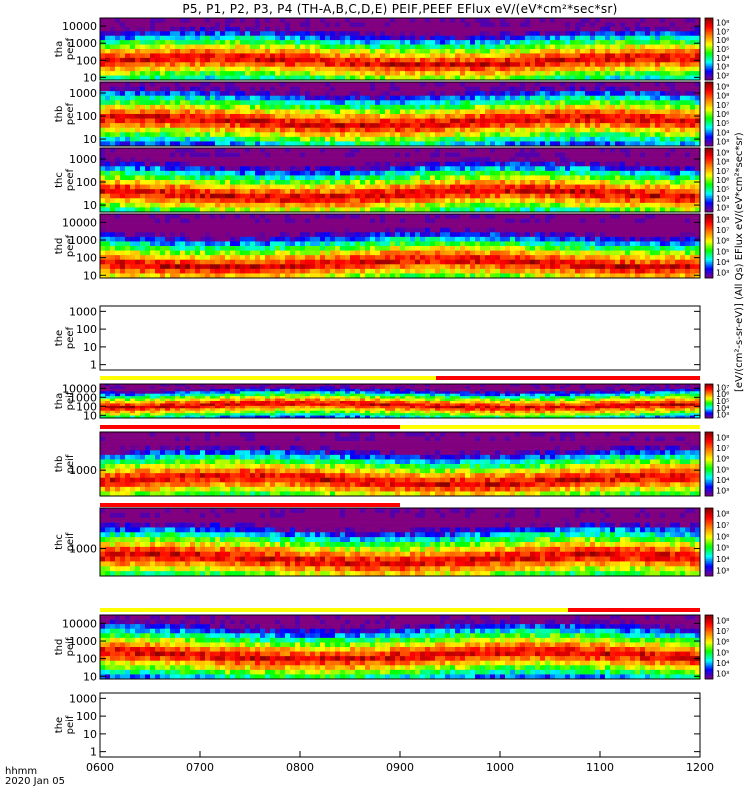 This screenshot has width=750, height=800. I want to click on colorbar-cell, so click(709, 29).